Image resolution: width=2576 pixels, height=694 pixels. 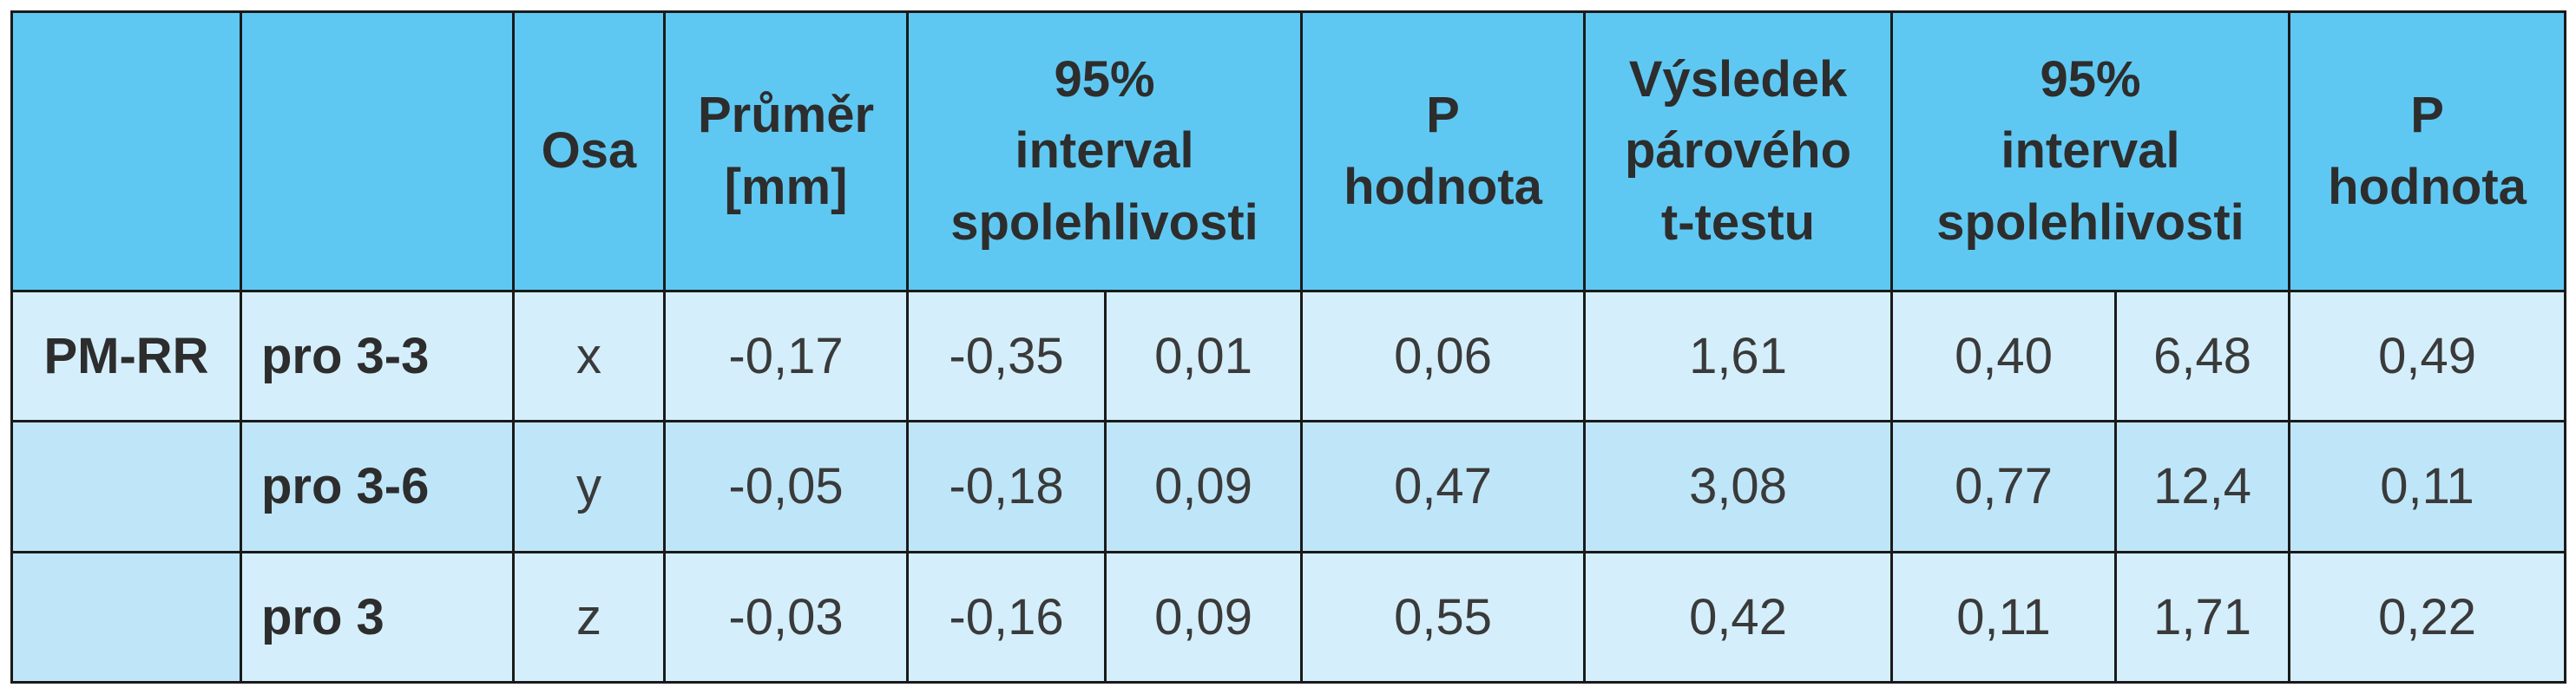 What do you see at coordinates (786, 617) in the screenshot?
I see `cell-prumer: -0,03` at bounding box center [786, 617].